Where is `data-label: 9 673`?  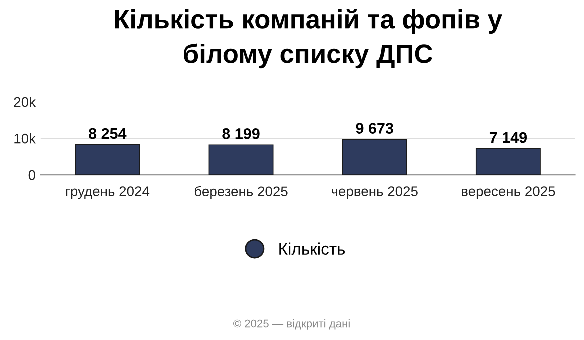
data-label: 9 673 is located at coordinates (375, 128).